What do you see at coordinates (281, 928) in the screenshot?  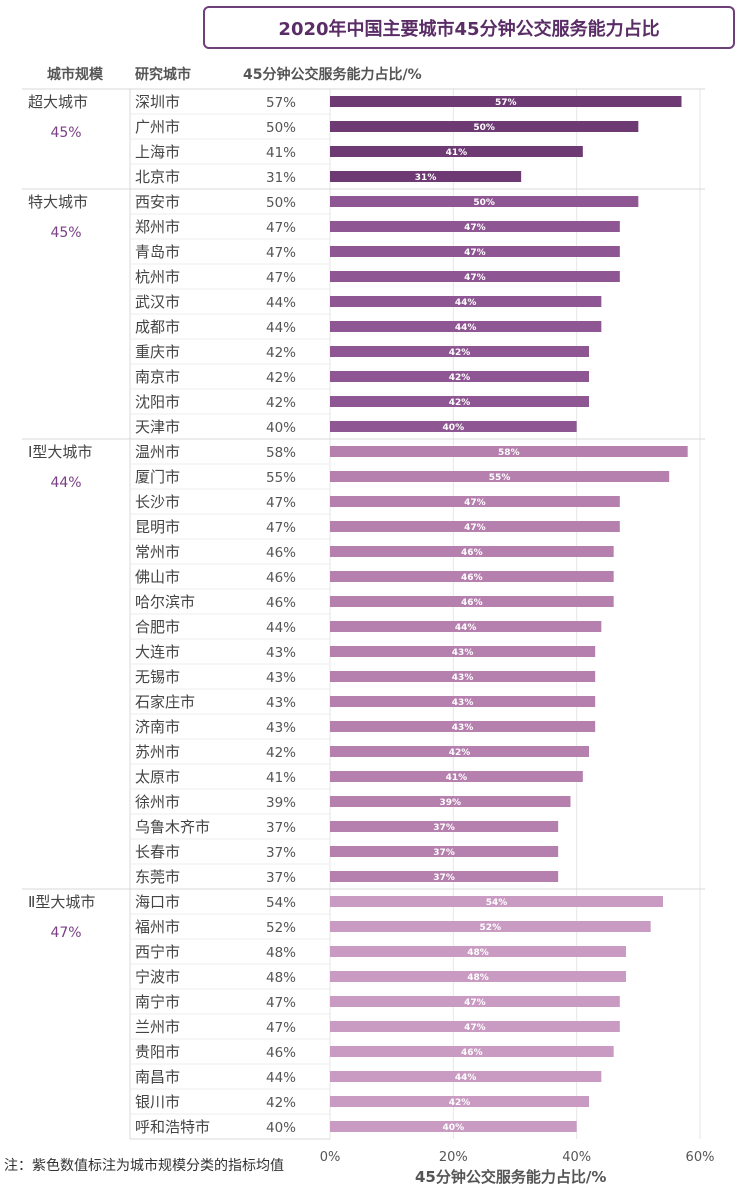 I see `value-label: 52%` at bounding box center [281, 928].